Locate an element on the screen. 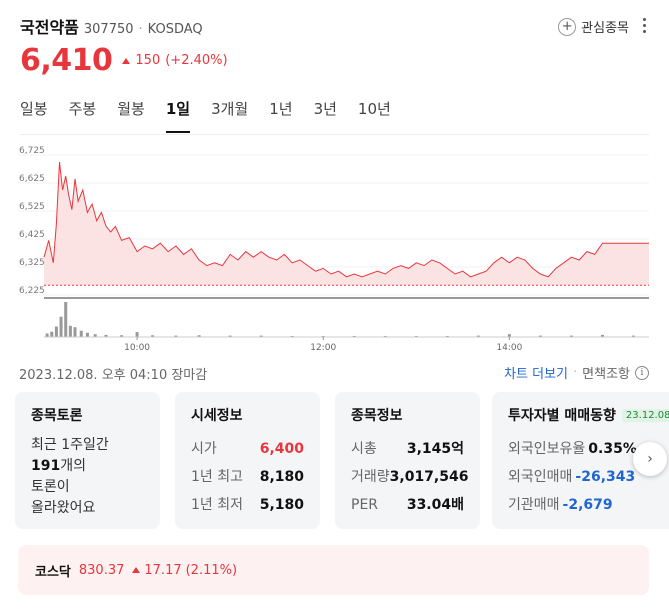 Image resolution: width=669 pixels, height=611 pixels. chevron-right-icon: › is located at coordinates (650, 459).